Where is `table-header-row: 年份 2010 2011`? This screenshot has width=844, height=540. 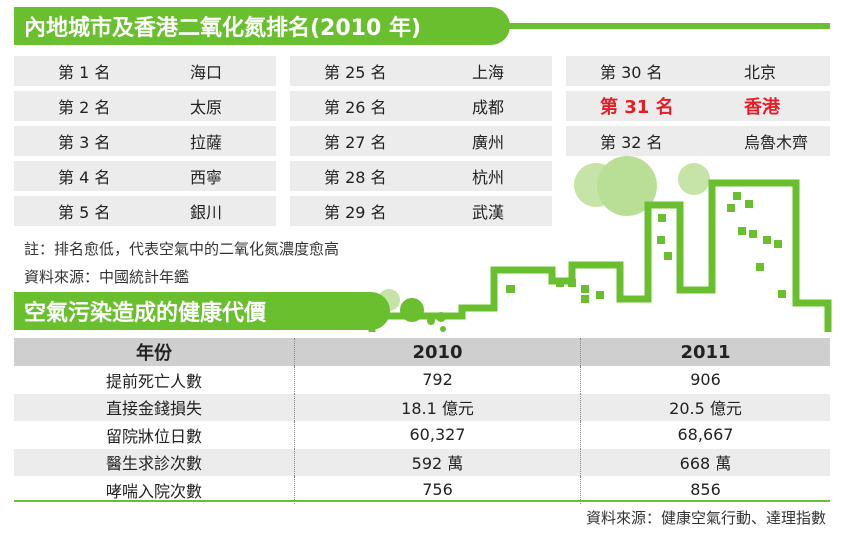
table-header-row: 年份 2010 2011 is located at coordinates (422, 352).